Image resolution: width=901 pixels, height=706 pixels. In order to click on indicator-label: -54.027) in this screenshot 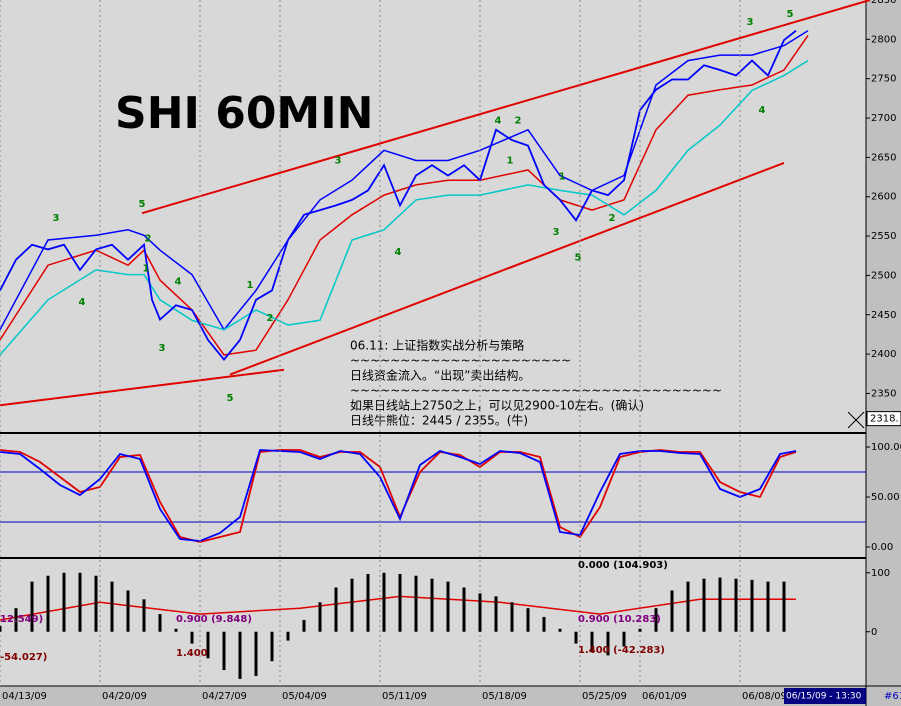, I will do `click(23, 657)`.